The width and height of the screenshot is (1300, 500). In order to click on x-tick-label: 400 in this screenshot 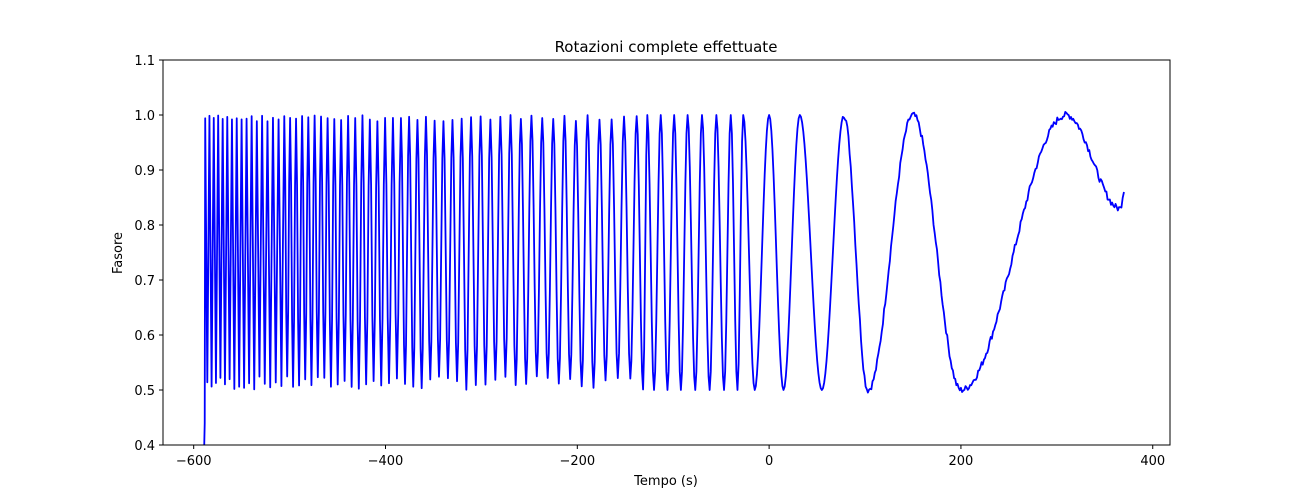, I will do `click(1152, 461)`.